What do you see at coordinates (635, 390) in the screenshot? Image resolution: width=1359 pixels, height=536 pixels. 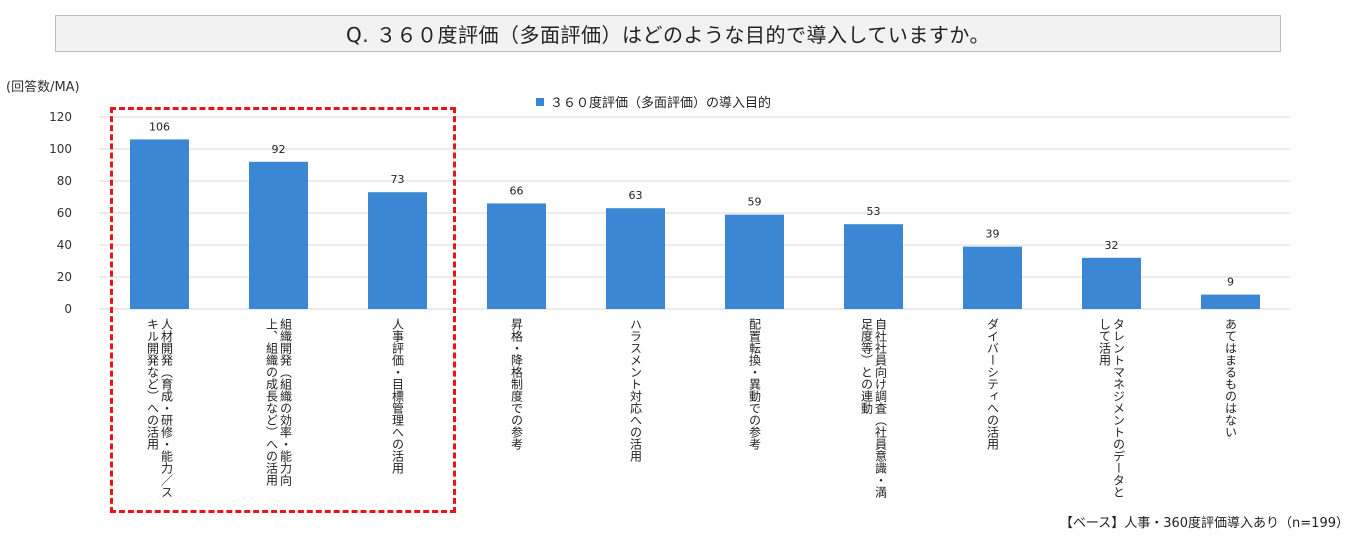 I see `x-tick-label: ハラスメント対応への活用` at bounding box center [635, 390].